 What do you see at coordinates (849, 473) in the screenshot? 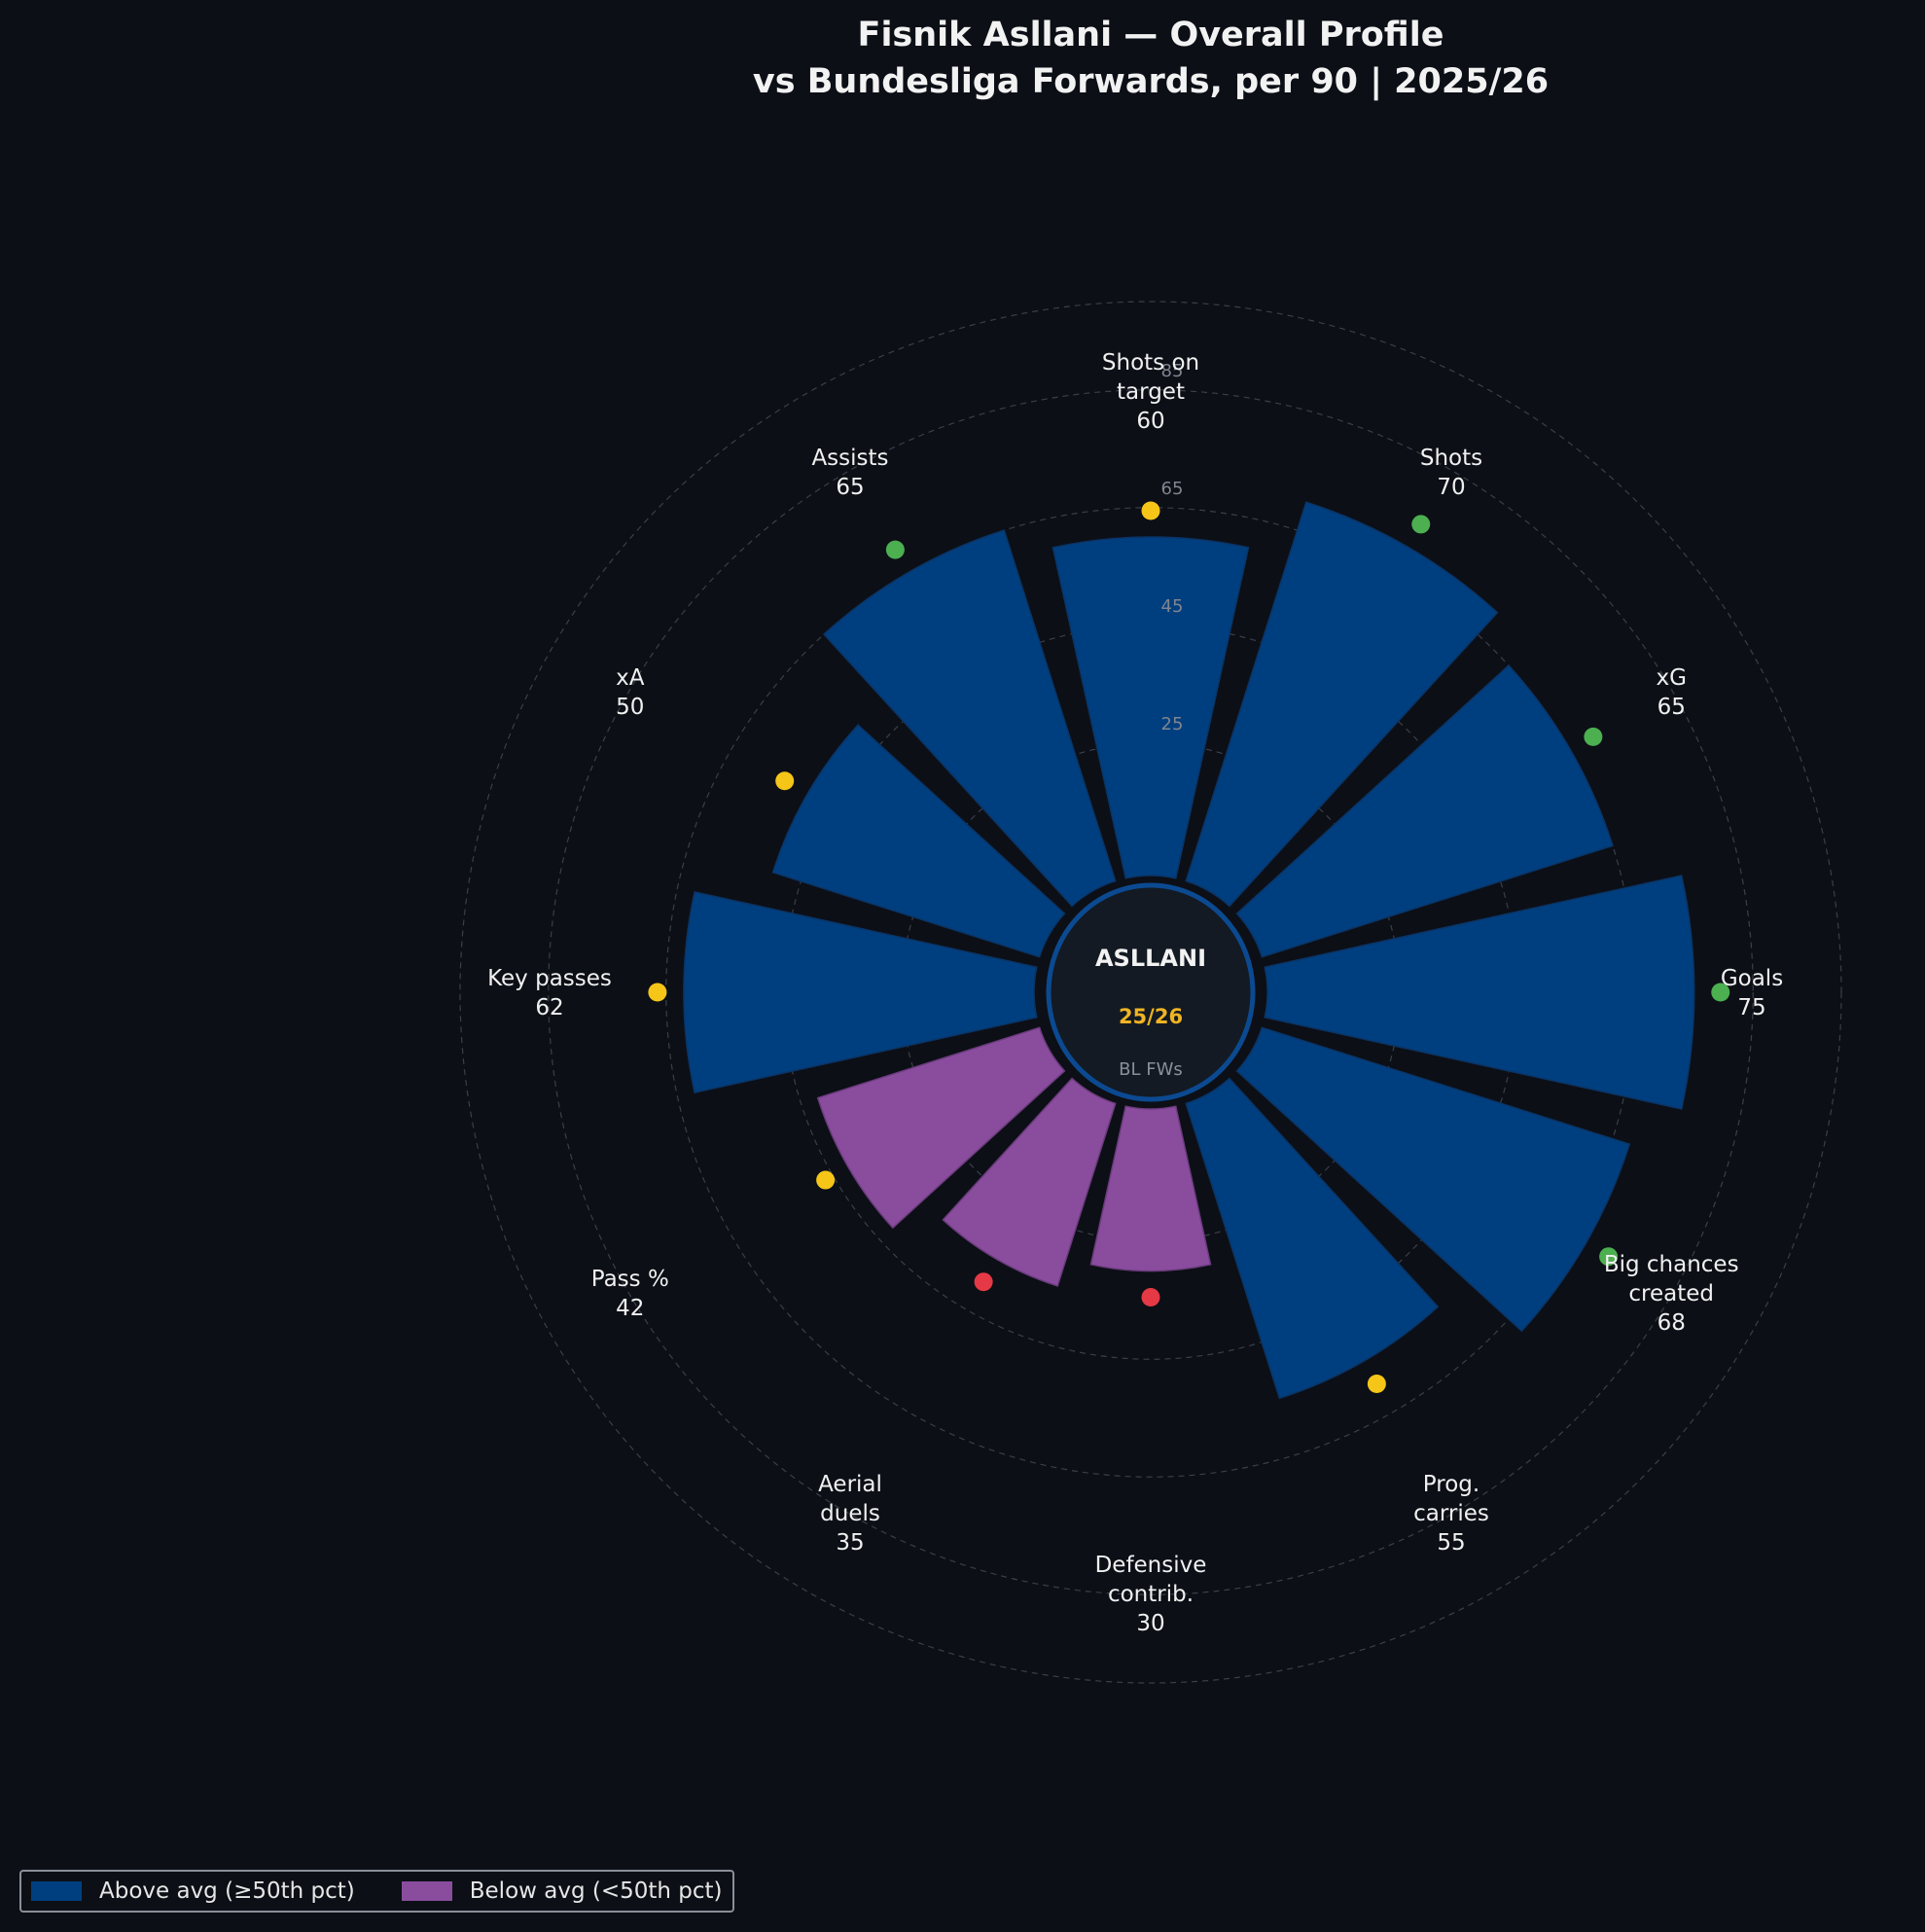
I see `spoke-label-assists: Assists 65` at bounding box center [849, 473].